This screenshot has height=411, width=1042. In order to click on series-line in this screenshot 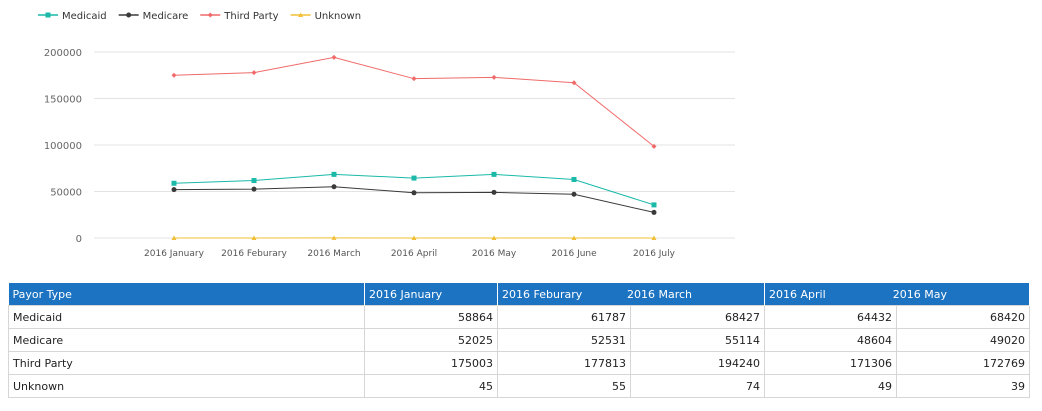, I will do `click(414, 101)`.